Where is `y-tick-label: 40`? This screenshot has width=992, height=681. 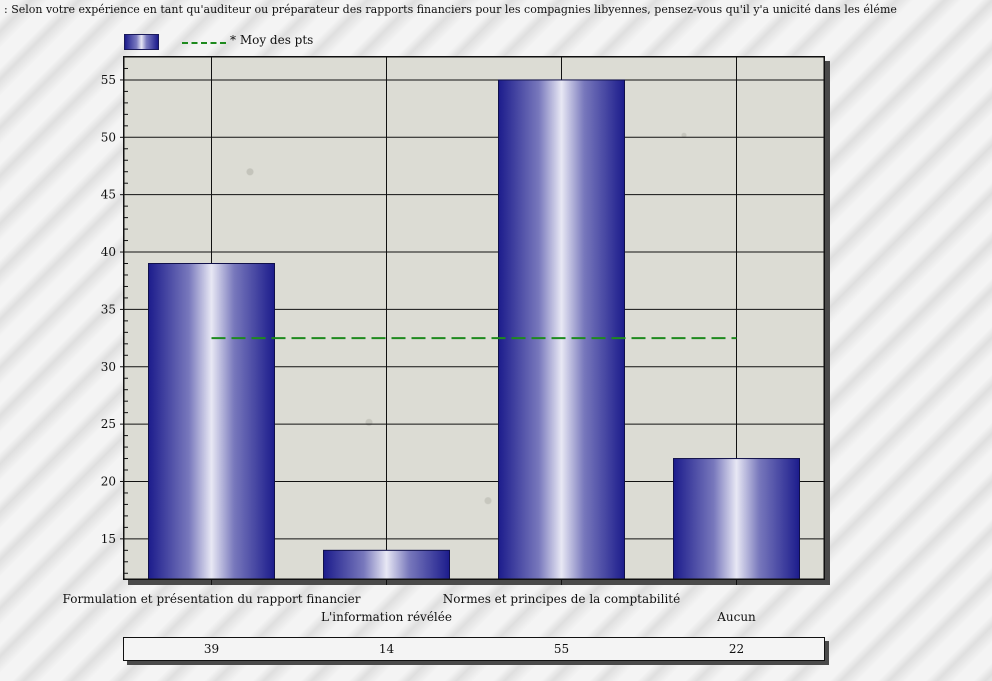 y-tick-label: 40 is located at coordinates (108, 252).